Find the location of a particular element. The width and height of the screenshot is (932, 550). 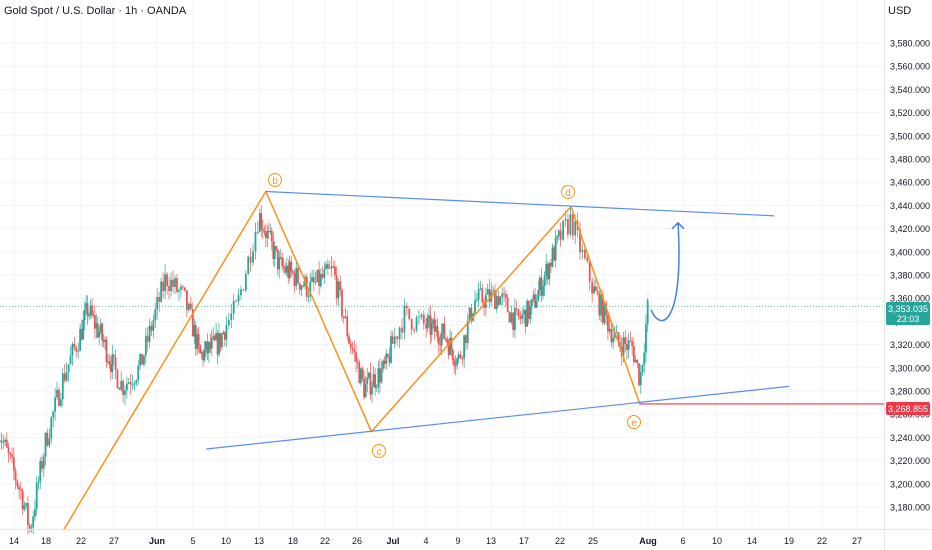

time-tick-label: 4 is located at coordinates (425, 541).